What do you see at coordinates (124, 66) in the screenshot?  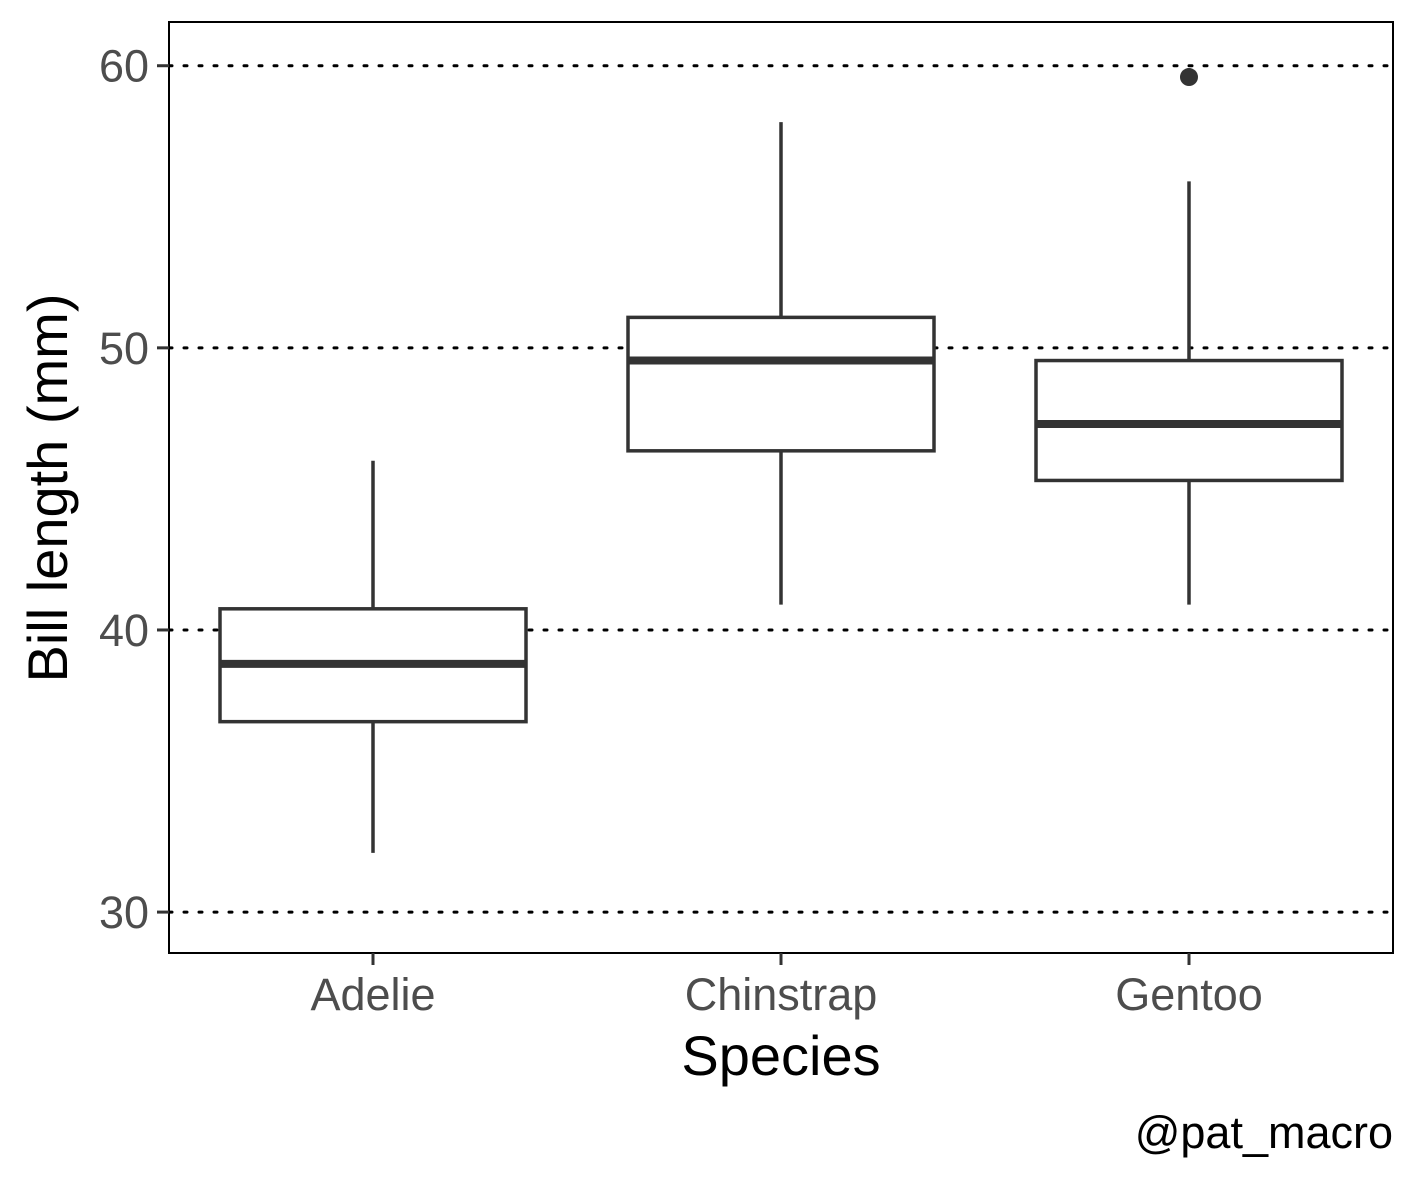 I see `y-tick-label: 60` at bounding box center [124, 66].